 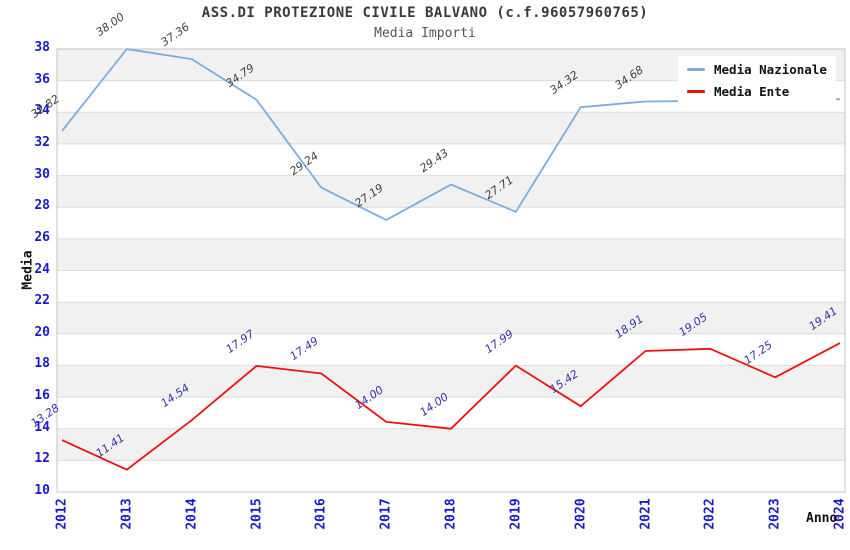 I want to click on media-nazionale-line-icon, so click(x=696, y=69).